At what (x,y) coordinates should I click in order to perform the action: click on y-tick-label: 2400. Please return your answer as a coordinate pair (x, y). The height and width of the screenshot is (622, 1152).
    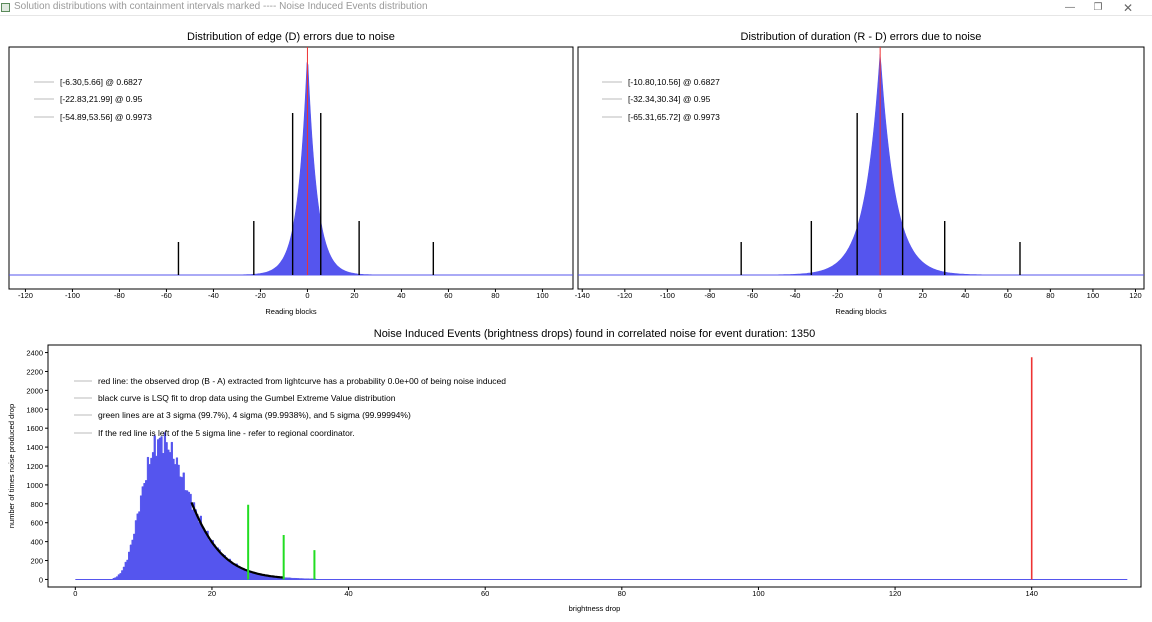
    Looking at the image, I should click on (34, 353).